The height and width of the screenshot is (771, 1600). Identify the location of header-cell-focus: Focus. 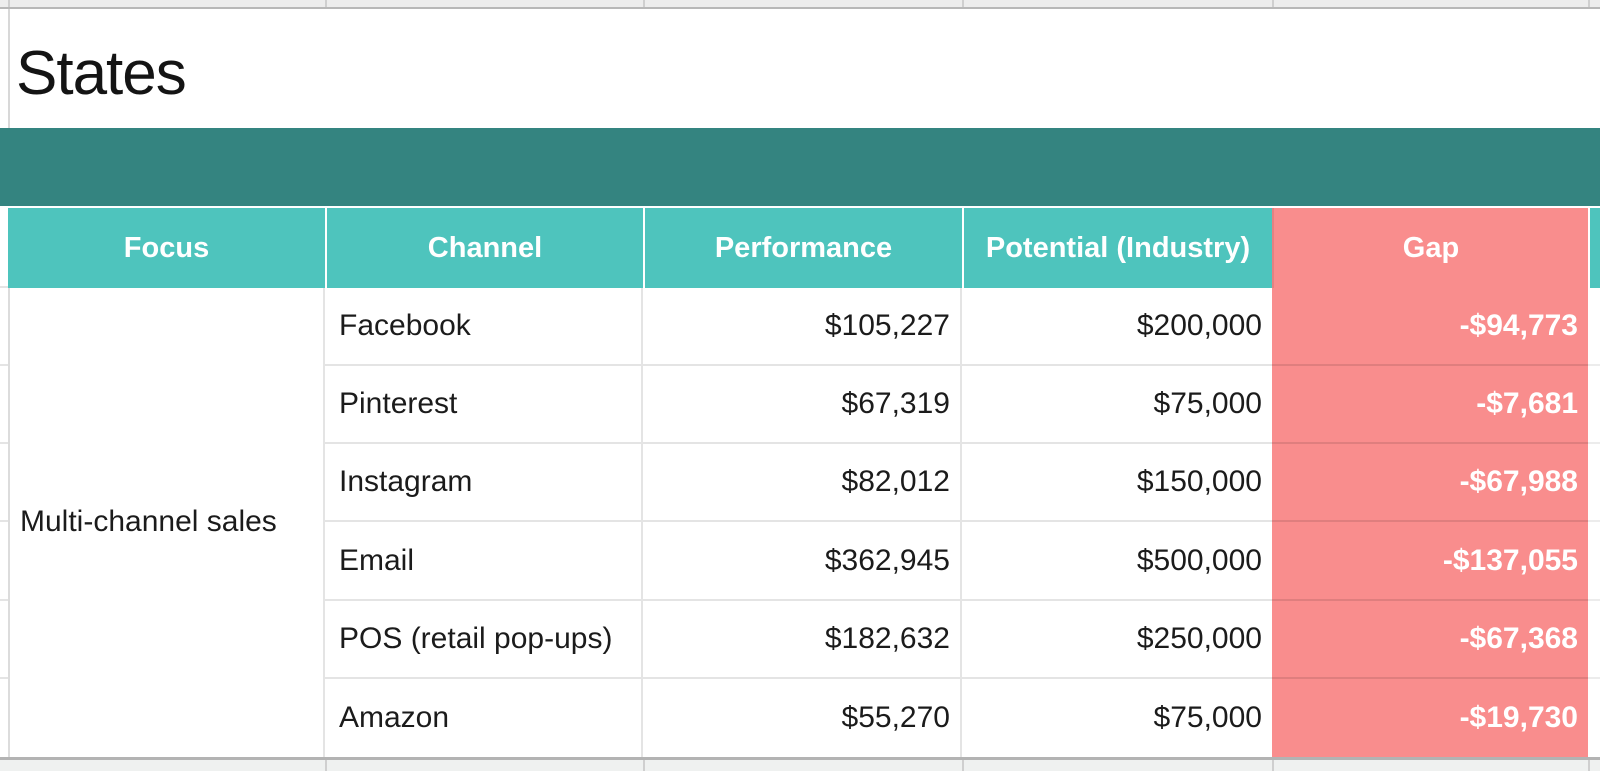
(166, 248).